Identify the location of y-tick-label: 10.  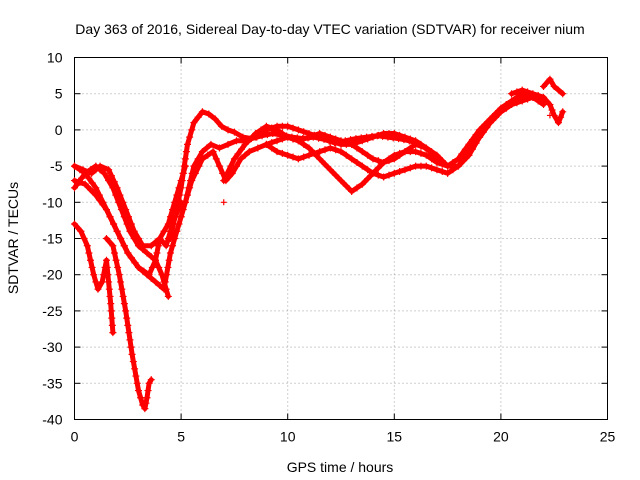
(55, 58).